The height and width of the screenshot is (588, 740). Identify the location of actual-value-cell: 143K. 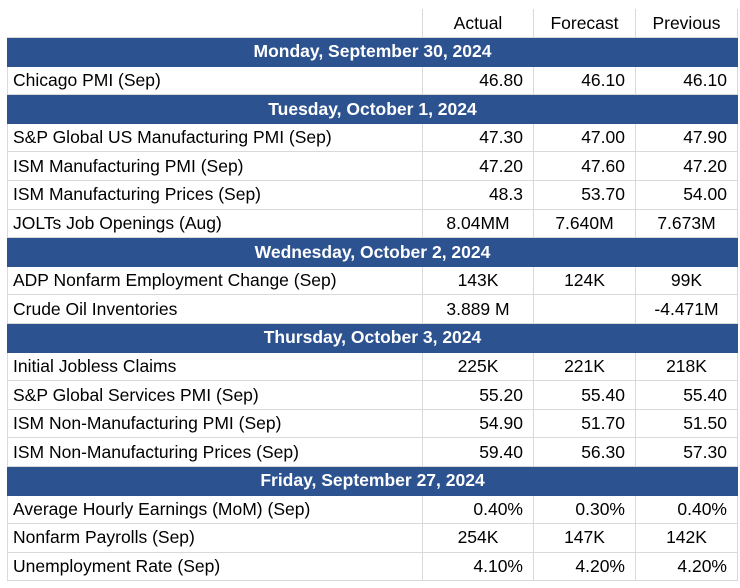
(478, 280).